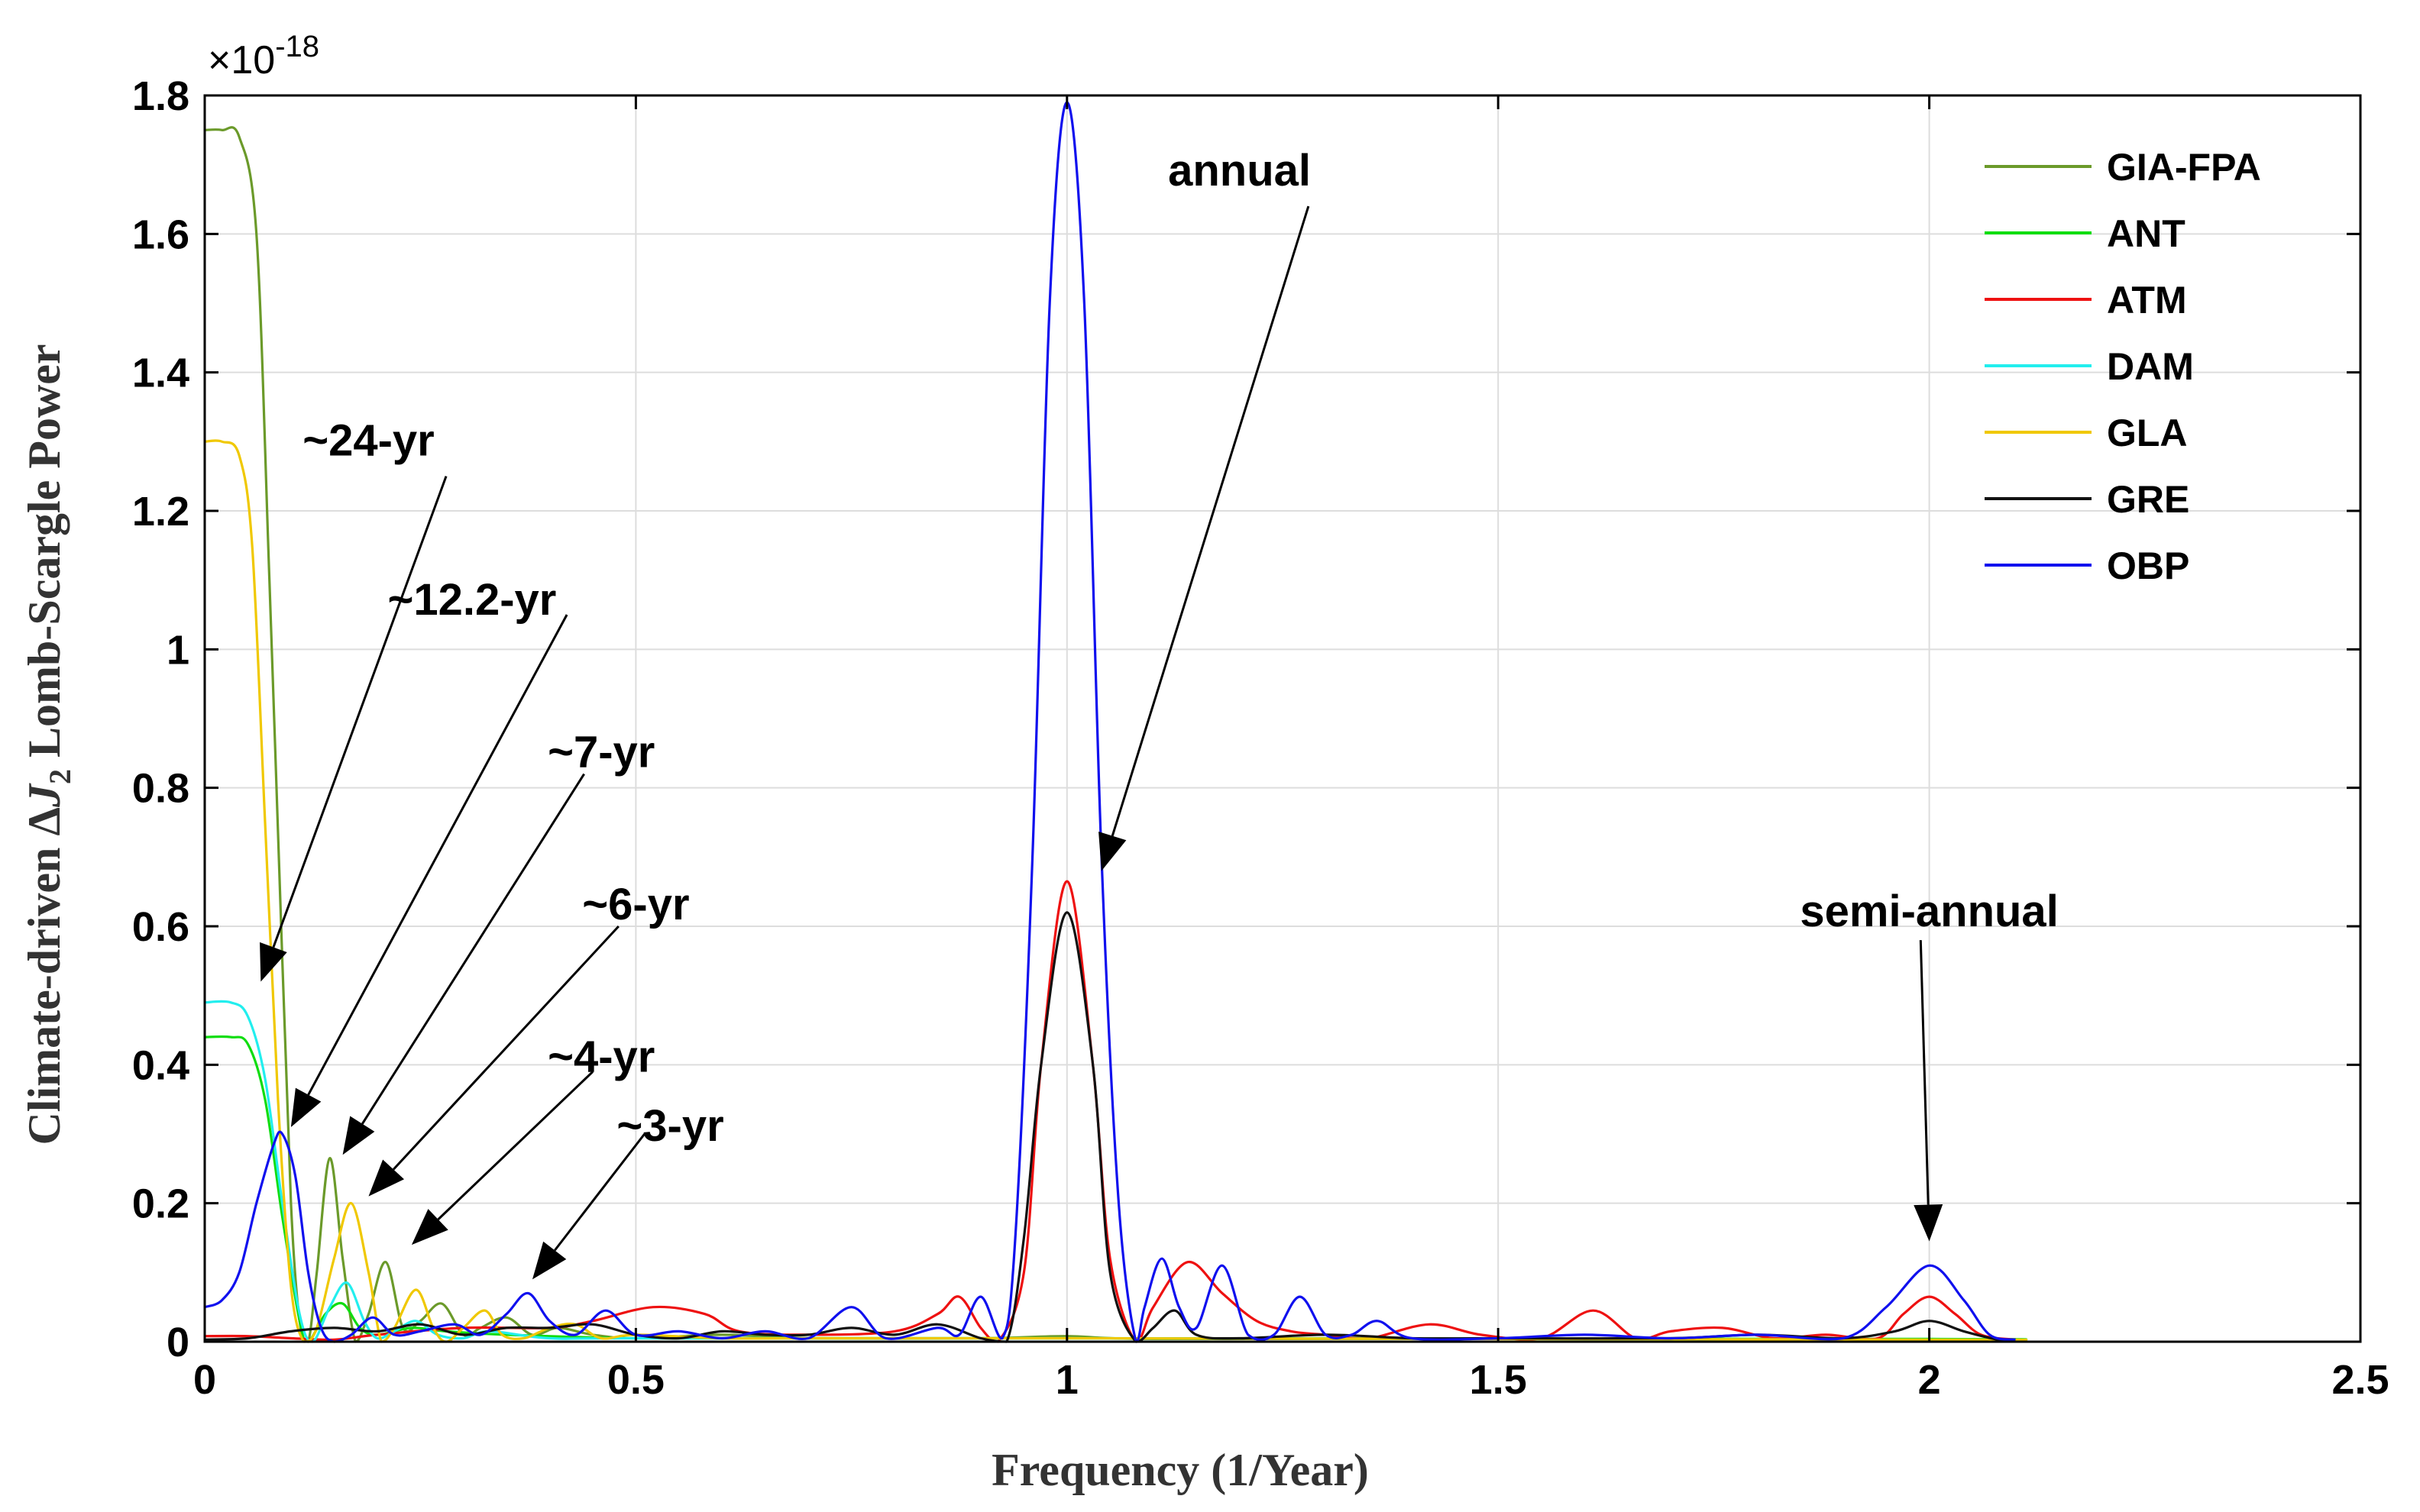 This screenshot has height=1512, width=2420. What do you see at coordinates (2148, 500) in the screenshot?
I see `legend-label-gre: GRE` at bounding box center [2148, 500].